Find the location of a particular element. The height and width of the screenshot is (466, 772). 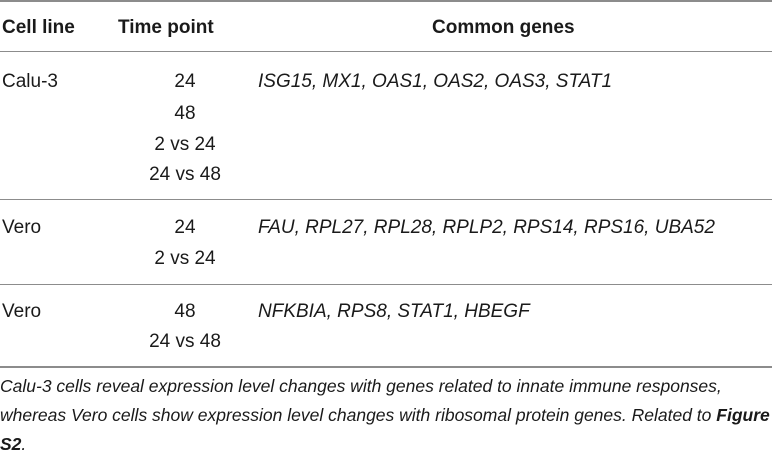

header-rule is located at coordinates (386, 51).